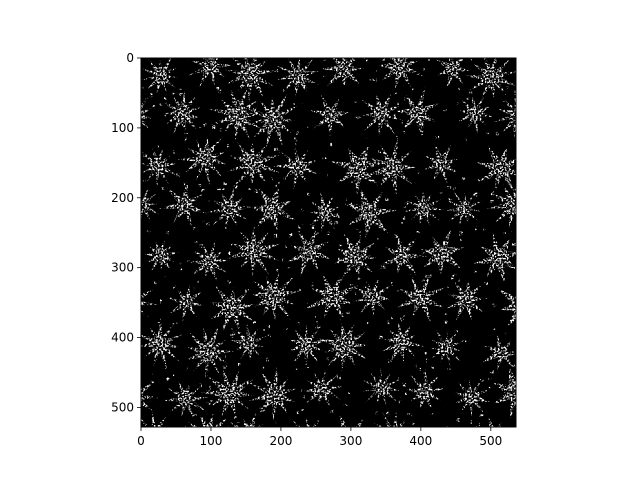 This screenshot has height=480, width=640. What do you see at coordinates (122, 268) in the screenshot?
I see `y-tick-label: 300` at bounding box center [122, 268].